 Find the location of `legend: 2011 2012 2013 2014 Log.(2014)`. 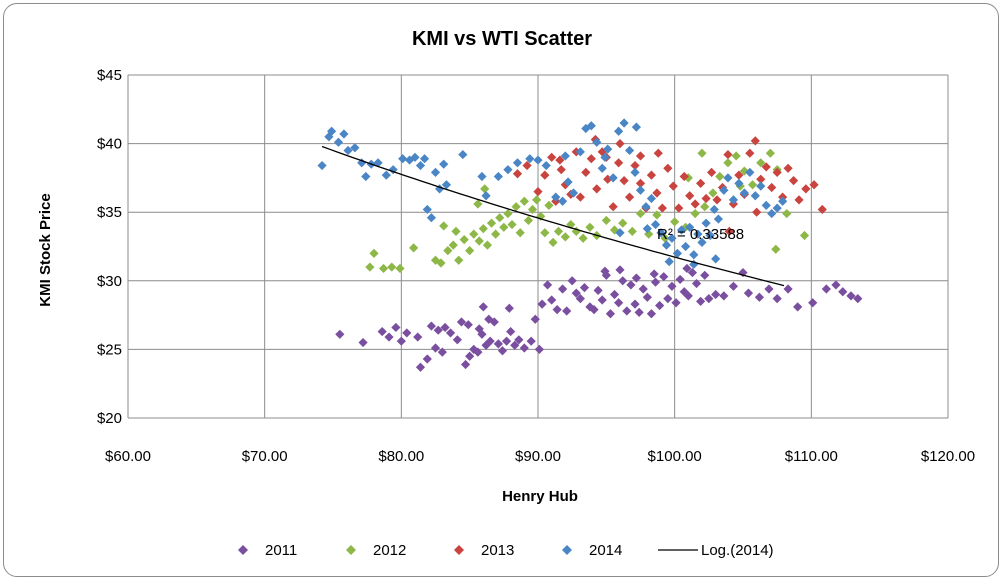

legend: 2011 2012 2013 2014 Log.(2014) is located at coordinates (506, 550).